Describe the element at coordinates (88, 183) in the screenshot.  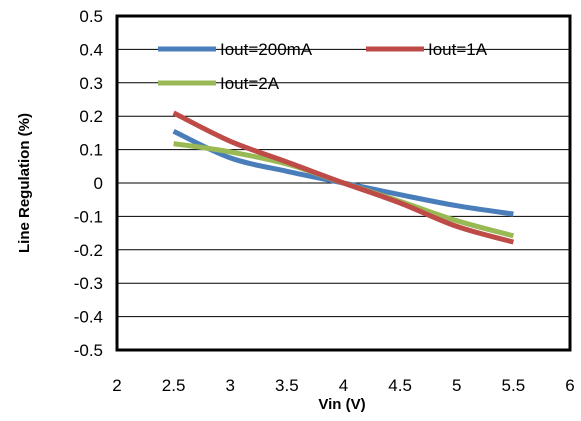
I see `y-tick-labels: 0.5 0.4 0.3 0.2 0.1 0 -0.1 -0.2 -0.3 -0.4 -0.5` at that location.